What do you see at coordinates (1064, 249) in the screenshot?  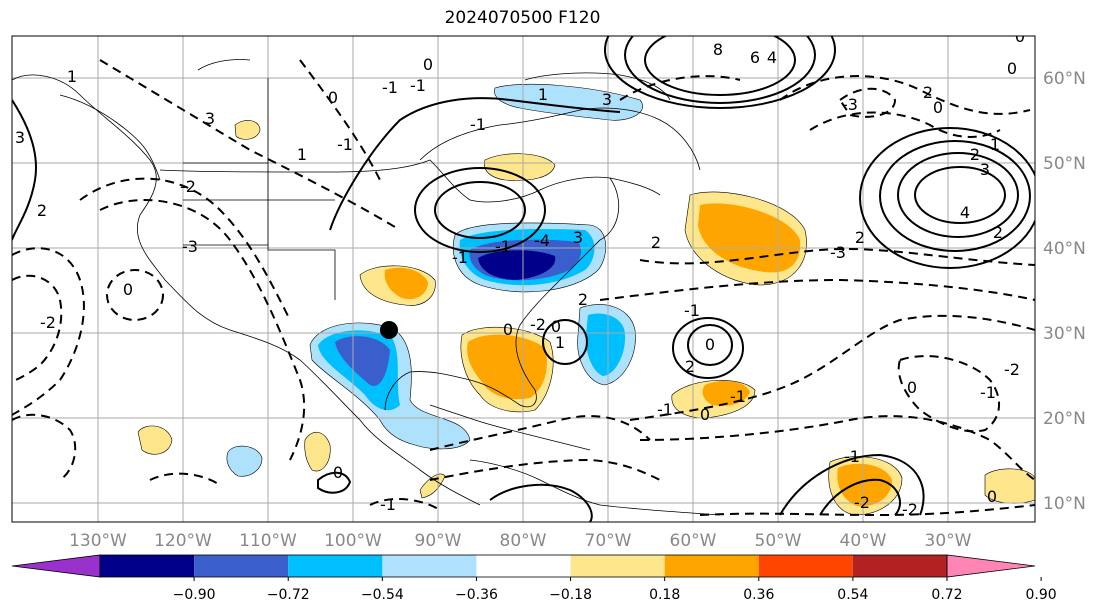 I see `latitude-label: 40°N` at bounding box center [1064, 249].